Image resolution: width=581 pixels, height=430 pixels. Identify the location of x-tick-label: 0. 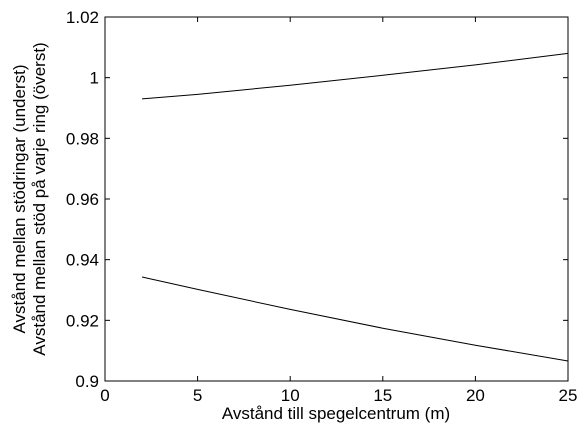
(104, 395).